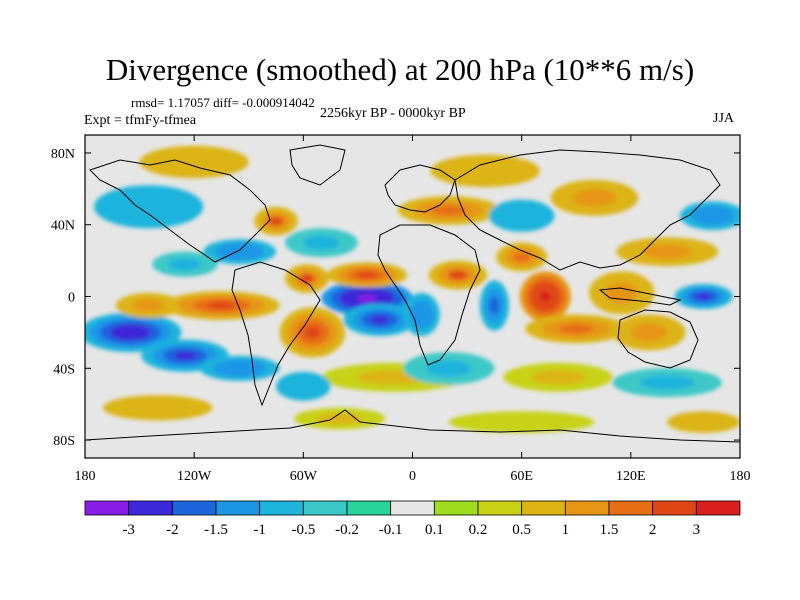 The height and width of the screenshot is (600, 800). What do you see at coordinates (194, 476) in the screenshot?
I see `x-tick-label-1: 120W` at bounding box center [194, 476].